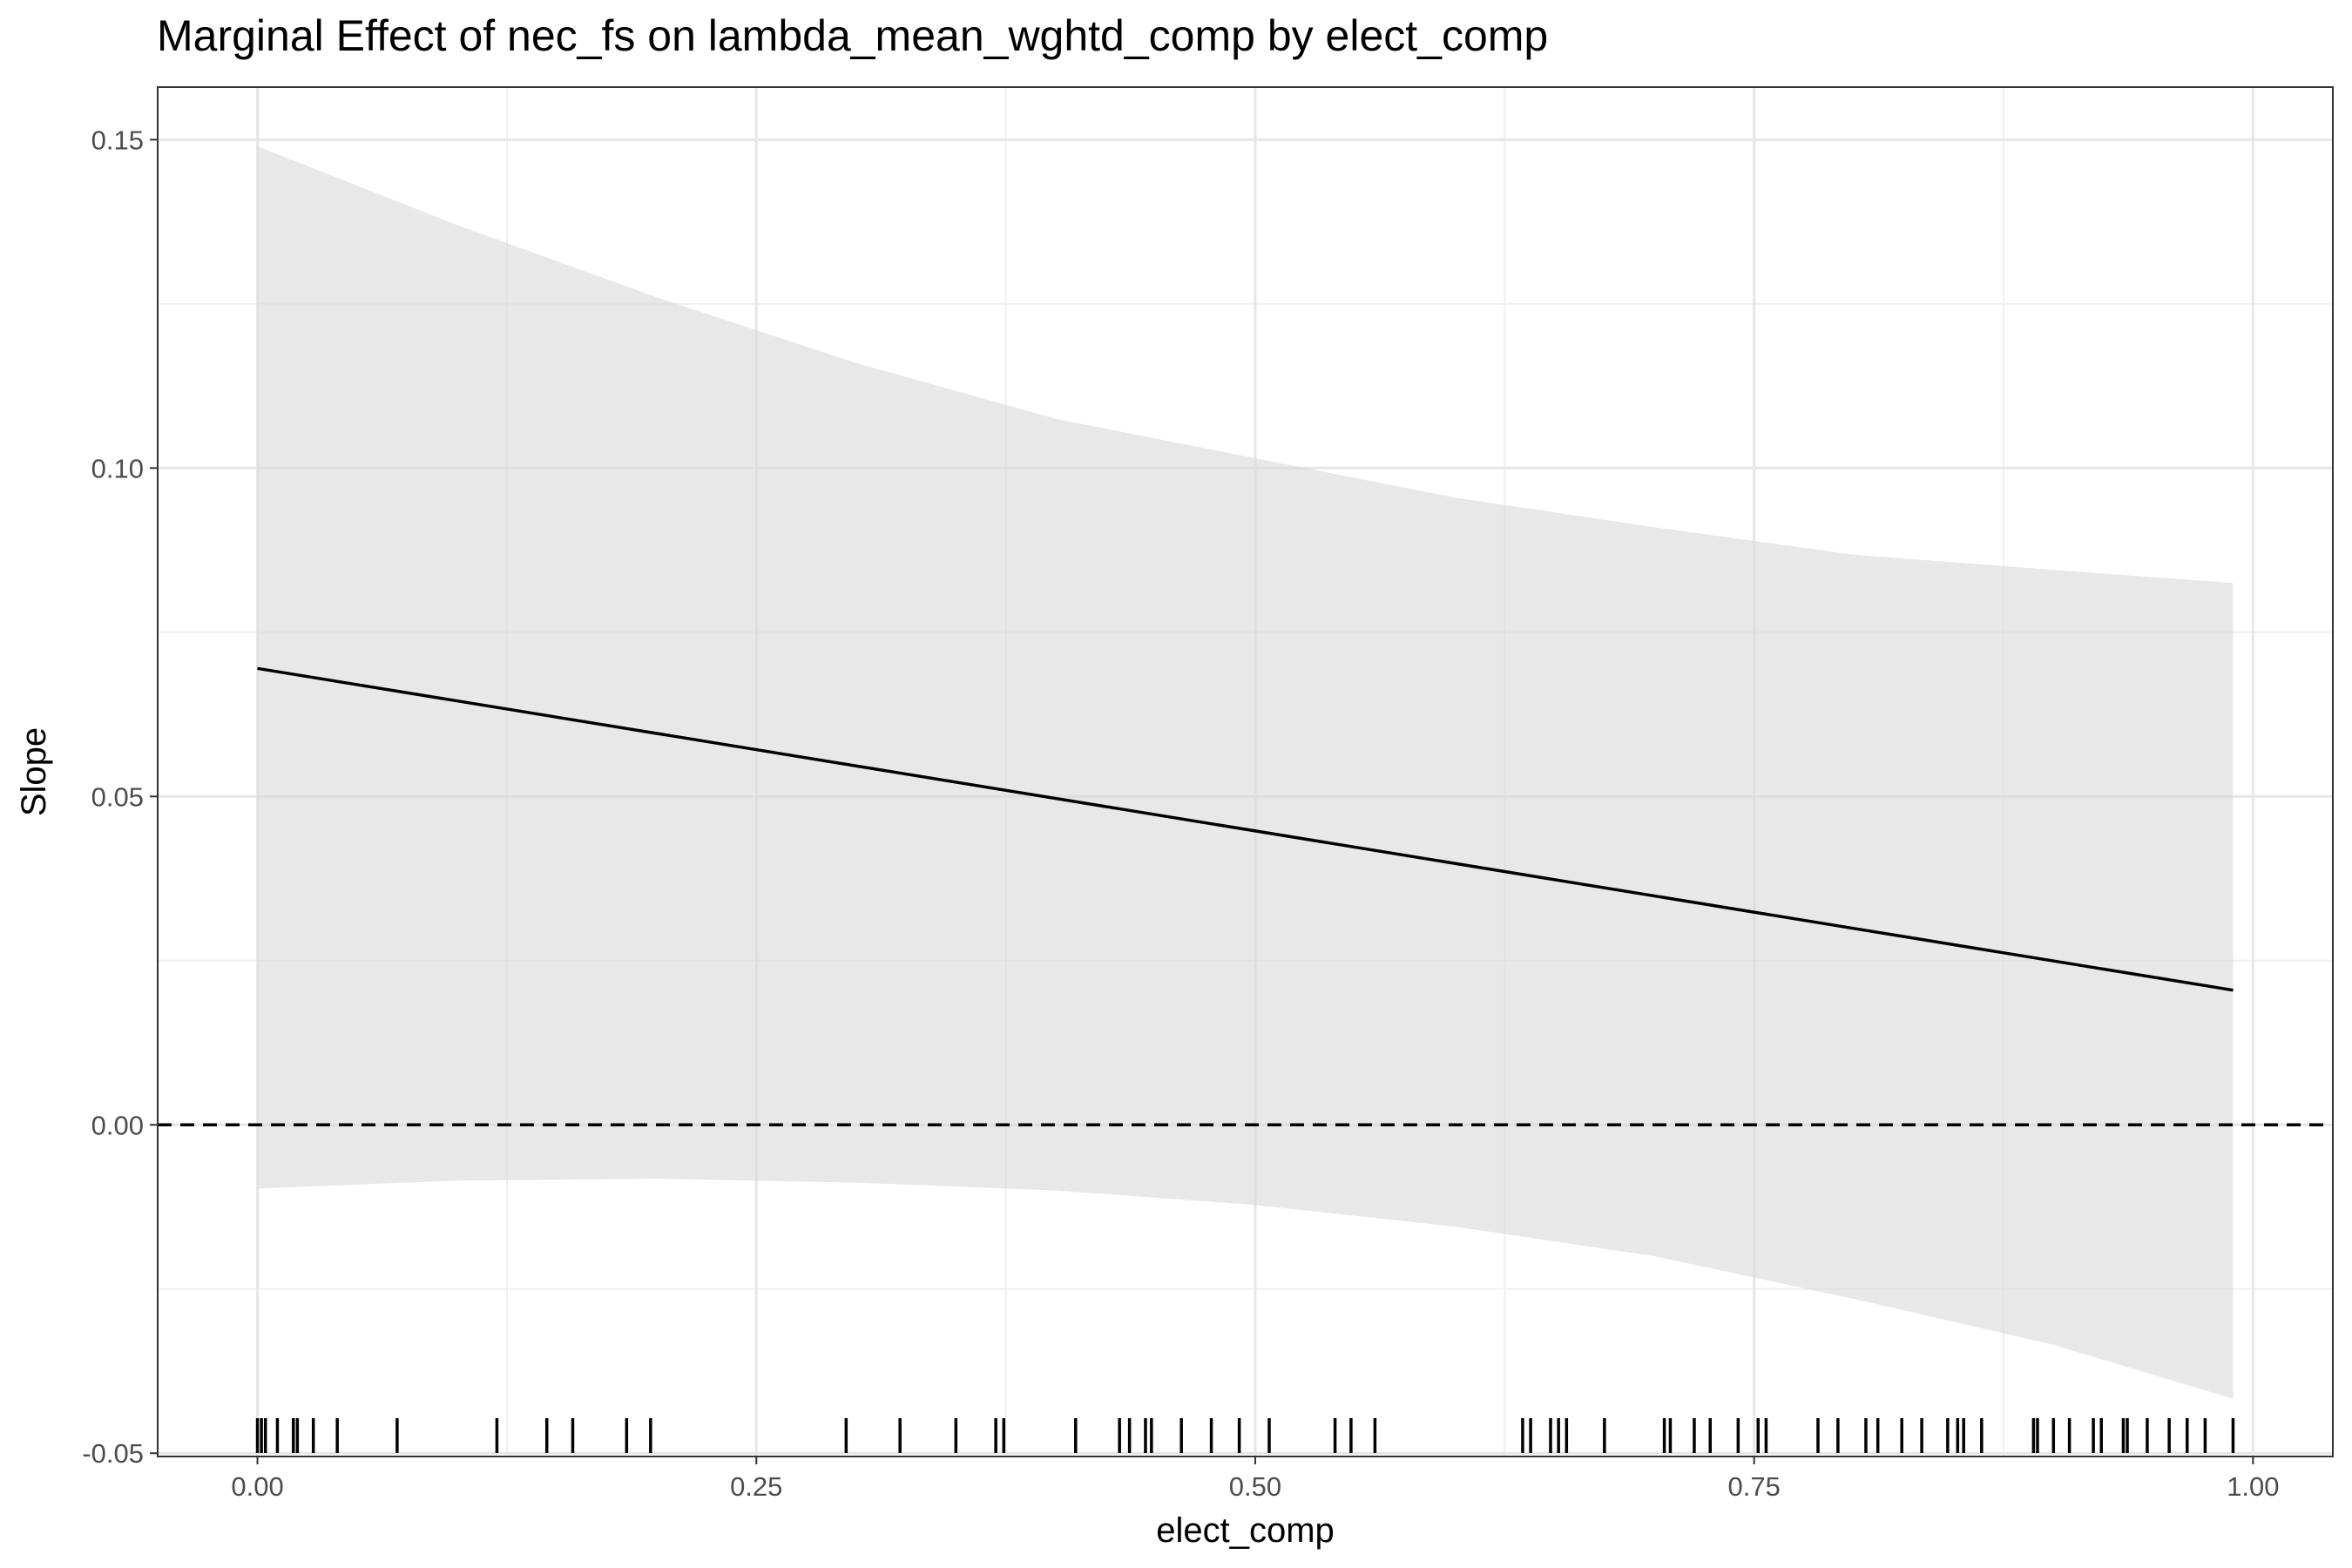 The height and width of the screenshot is (1568, 2352). I want to click on y-tick-label: 0.10, so click(118, 468).